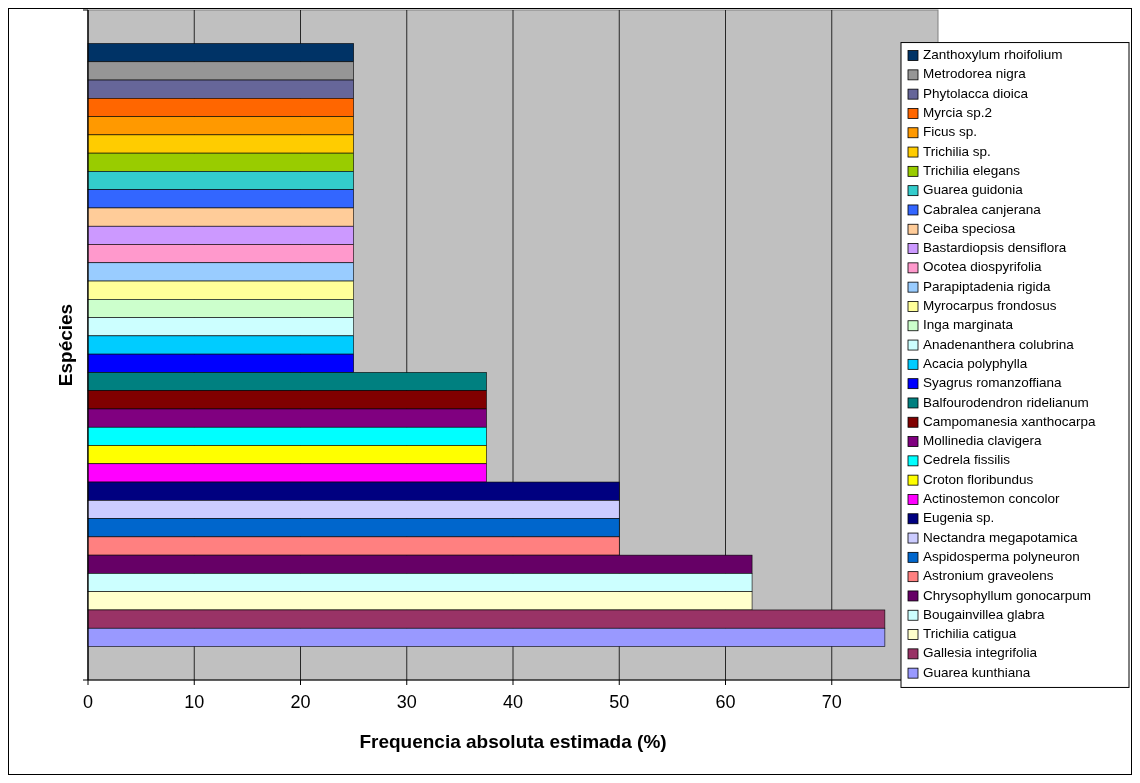 The height and width of the screenshot is (783, 1140). I want to click on legend-label: Balfourodendron ridelianum, so click(1006, 402).